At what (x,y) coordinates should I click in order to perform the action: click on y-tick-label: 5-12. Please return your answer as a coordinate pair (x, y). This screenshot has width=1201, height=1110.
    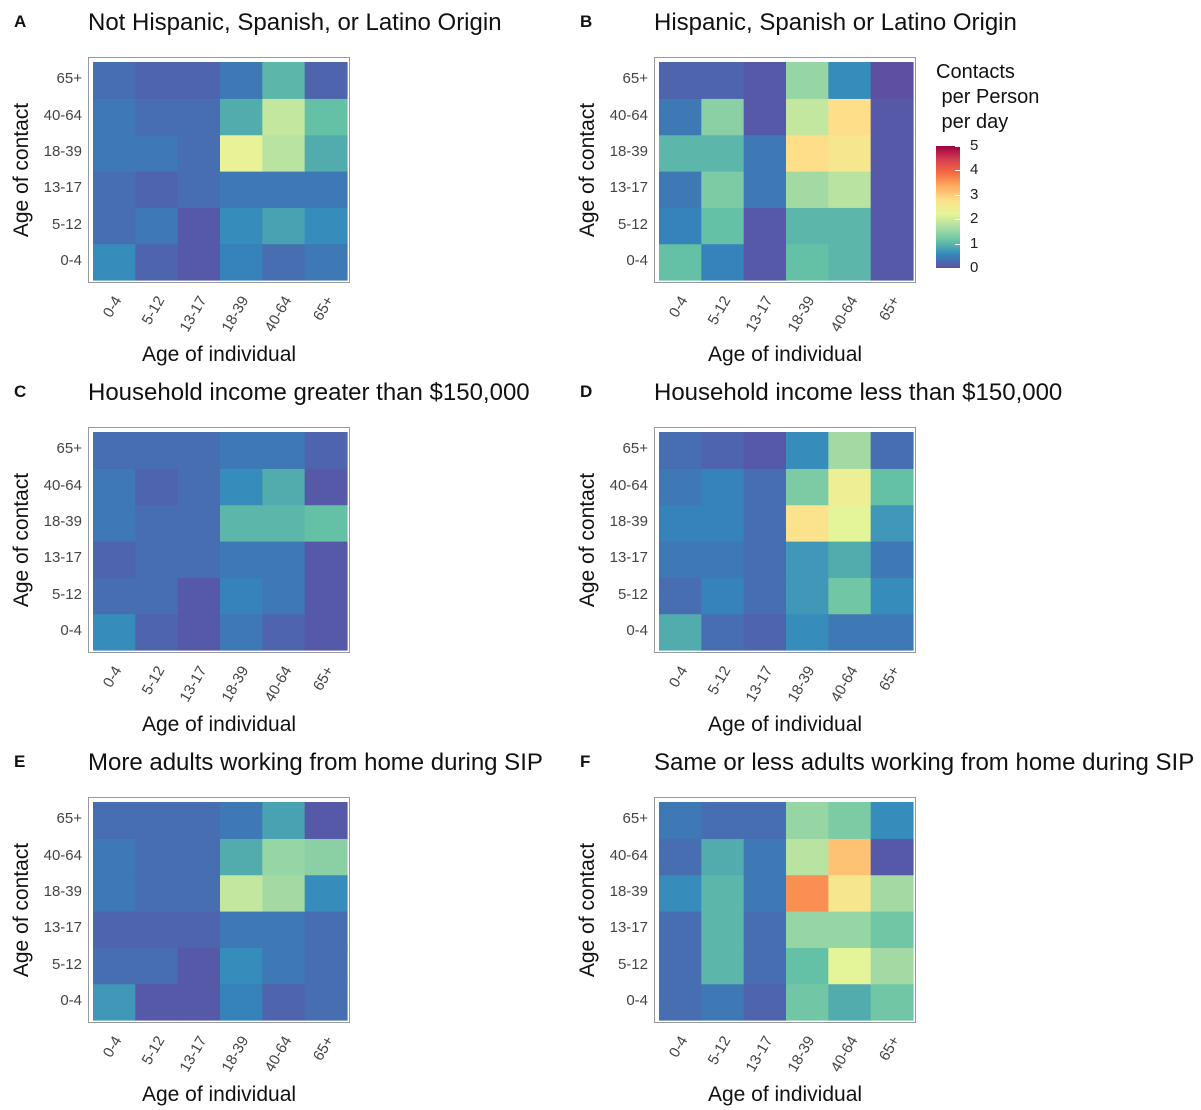
    Looking at the image, I should click on (632, 964).